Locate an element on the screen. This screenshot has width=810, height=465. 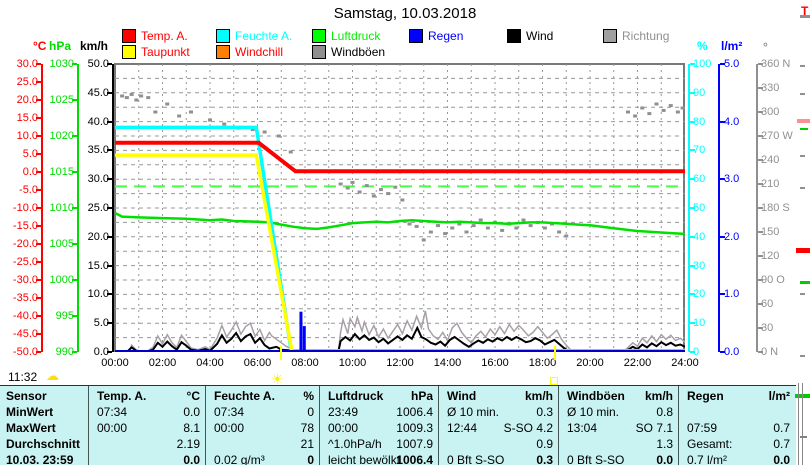
table-cell-value: 1.3 is located at coordinates (664, 444).